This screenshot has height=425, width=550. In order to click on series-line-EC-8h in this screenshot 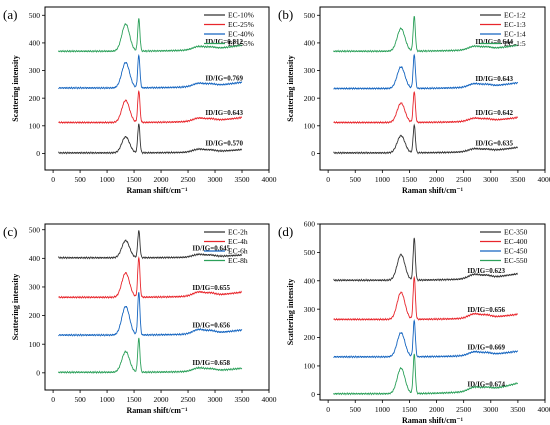, I will do `click(150, 356)`.